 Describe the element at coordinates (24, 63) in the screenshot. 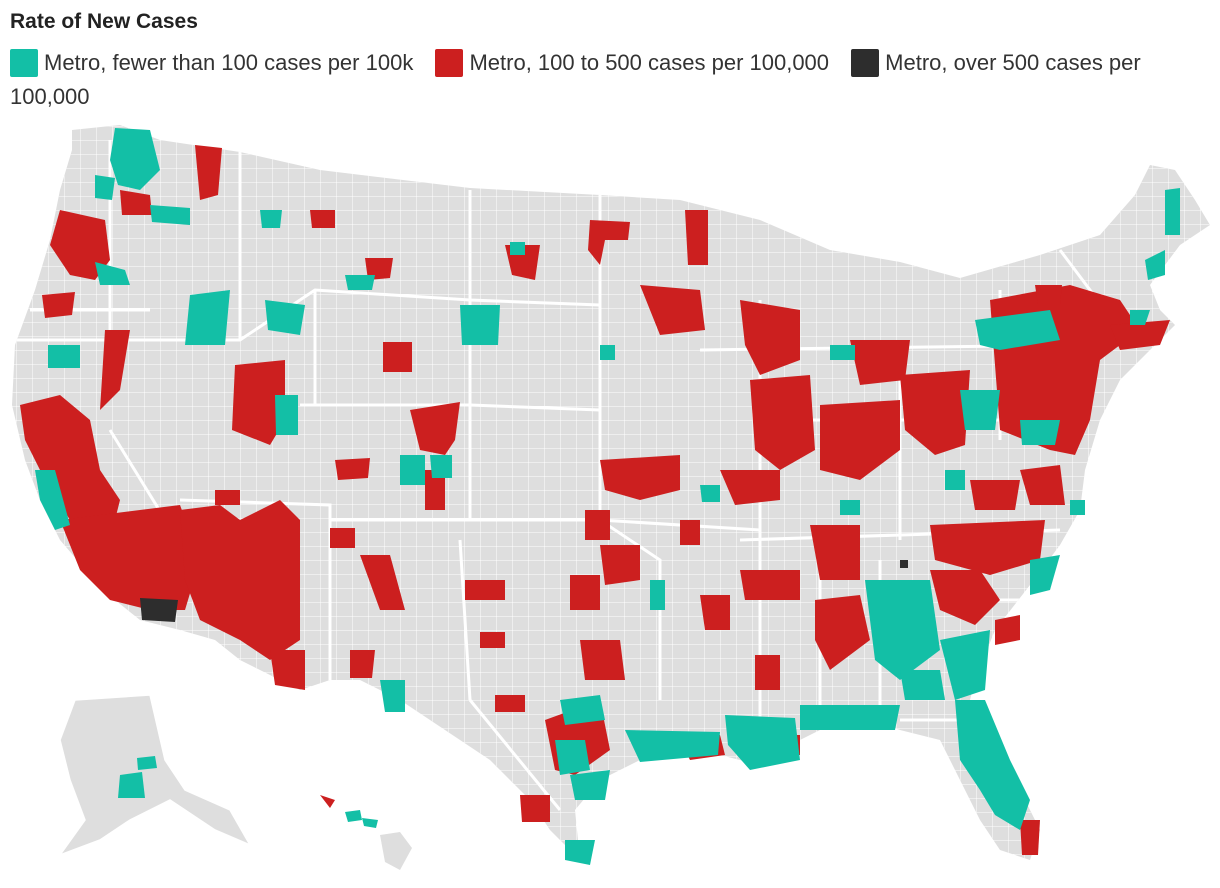

I see `legend-swatch-low` at that location.